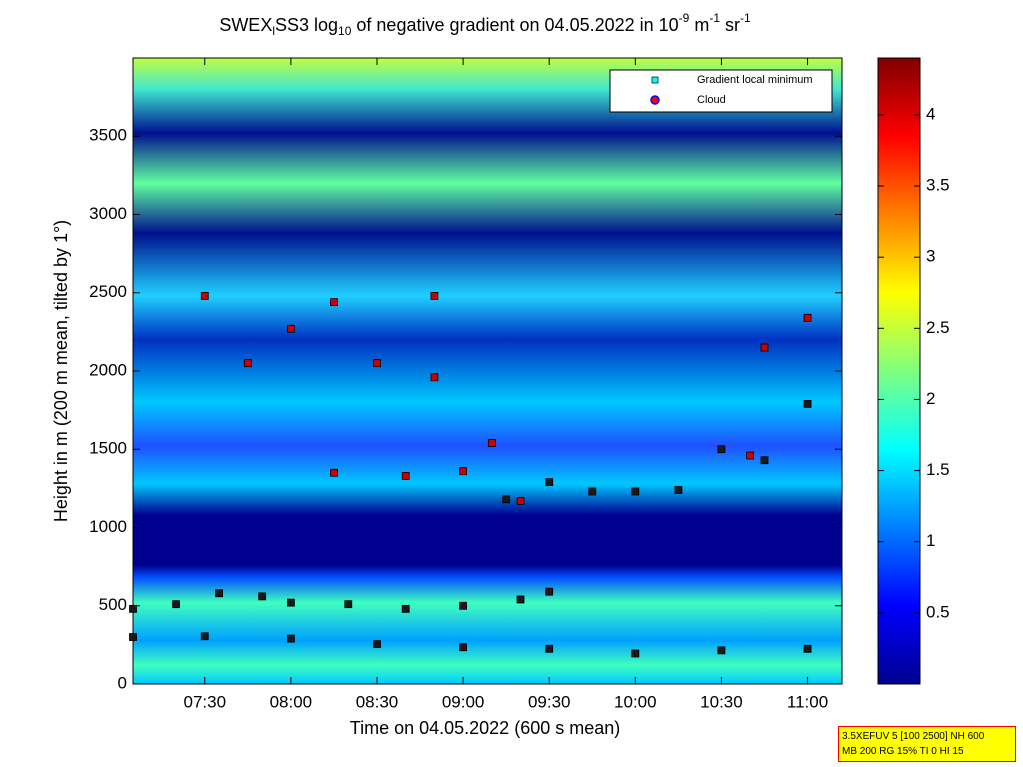 The height and width of the screenshot is (767, 1023). I want to click on y-axis-label: Height in m (200 m mean, tilted by 1°), so click(61, 371).